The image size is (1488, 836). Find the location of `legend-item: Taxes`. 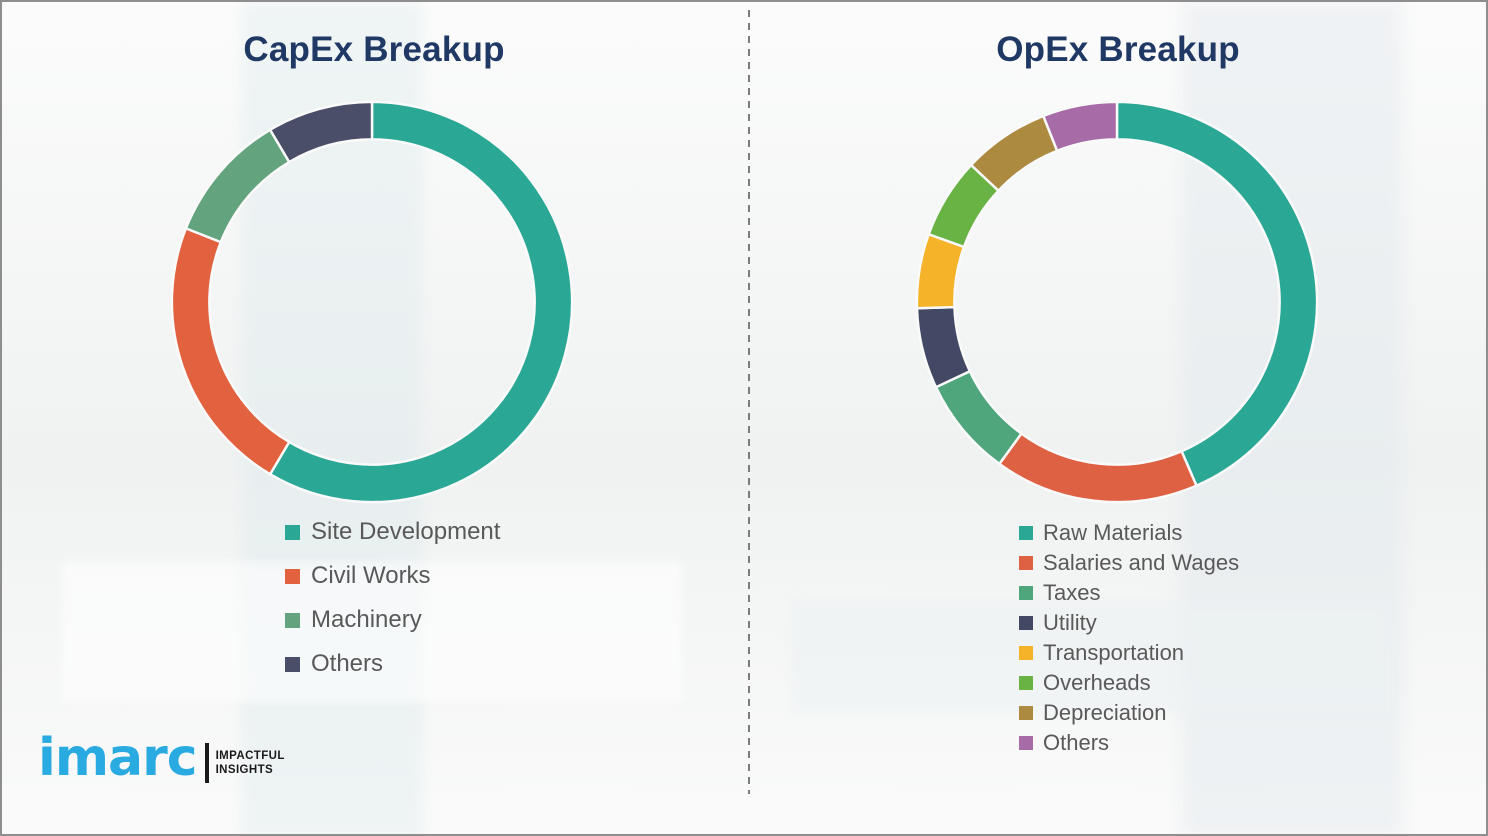

legend-item: Taxes is located at coordinates (1129, 593).